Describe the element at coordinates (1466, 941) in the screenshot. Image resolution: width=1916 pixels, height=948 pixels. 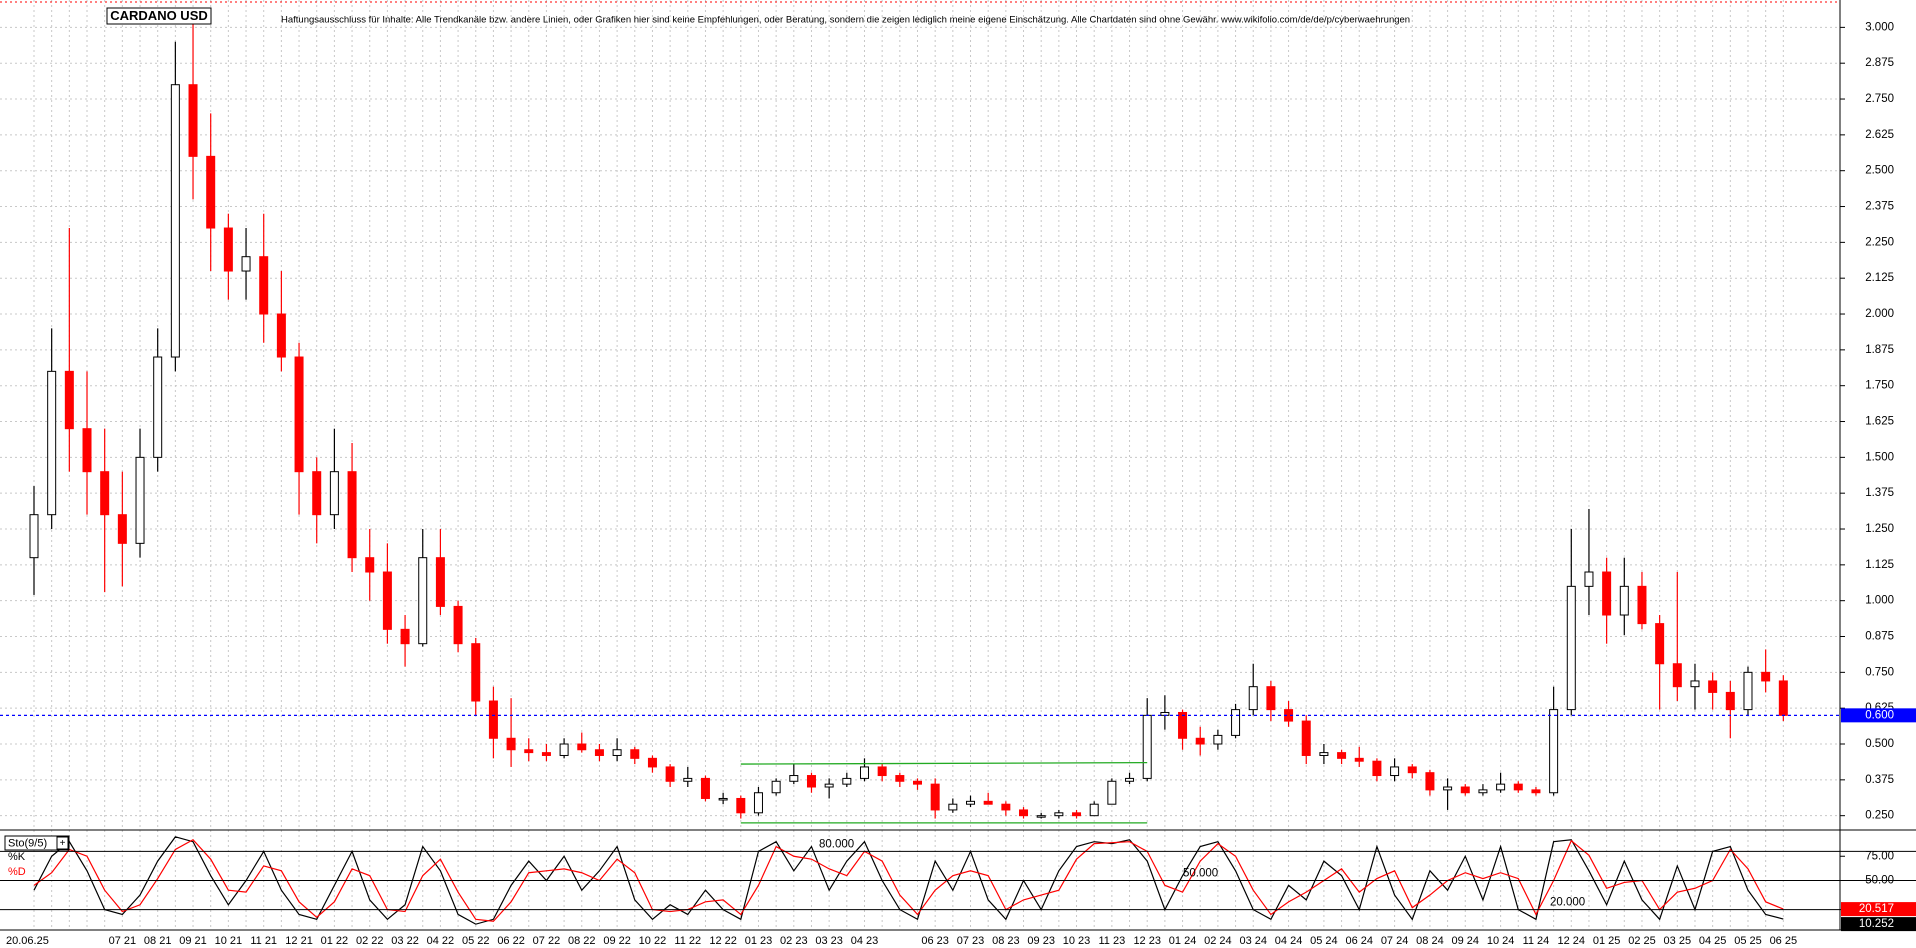
I see `x-tick-label: 09 24` at that location.